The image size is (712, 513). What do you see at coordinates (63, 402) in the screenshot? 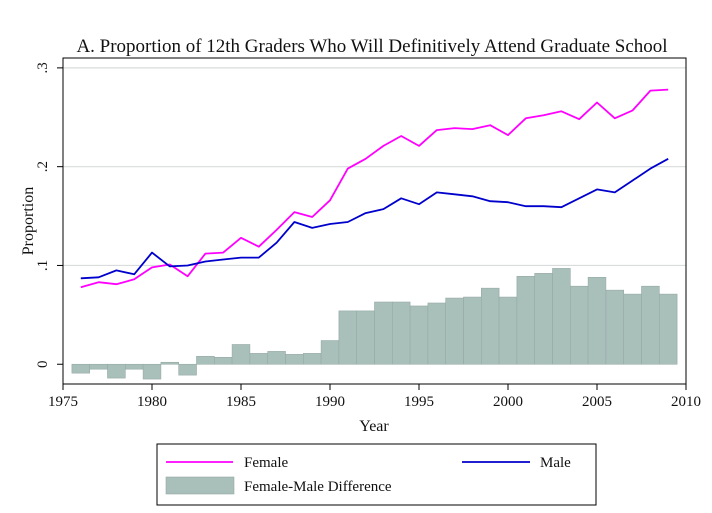
I see `x-tick-label: 1975` at bounding box center [63, 402].